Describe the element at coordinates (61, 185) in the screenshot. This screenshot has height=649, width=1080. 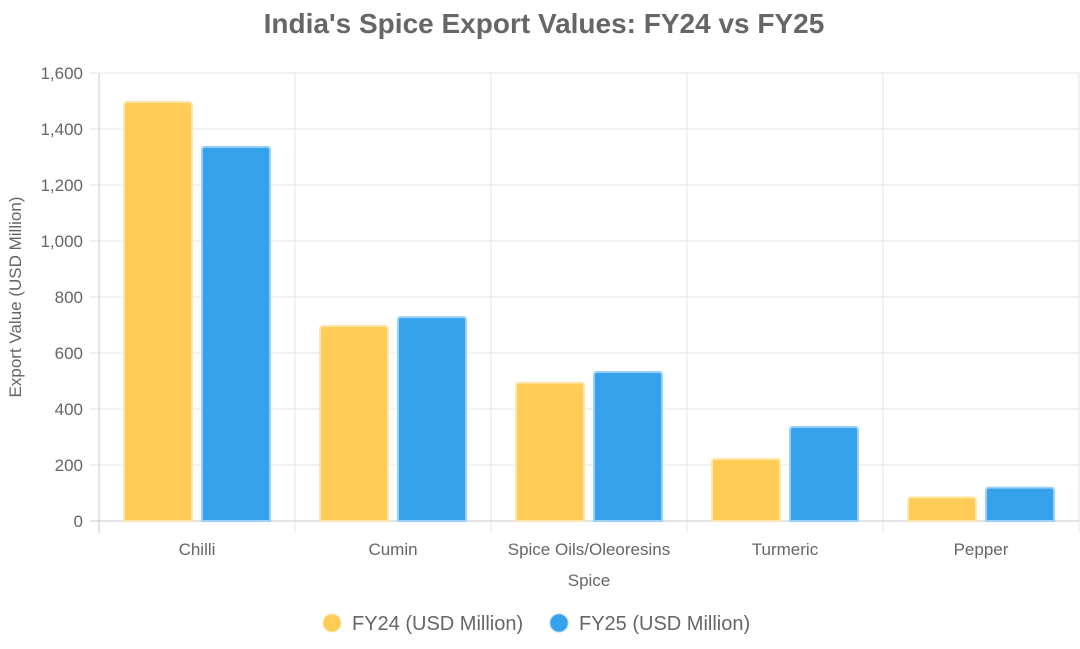
I see `y-tick-label: 1,200` at that location.